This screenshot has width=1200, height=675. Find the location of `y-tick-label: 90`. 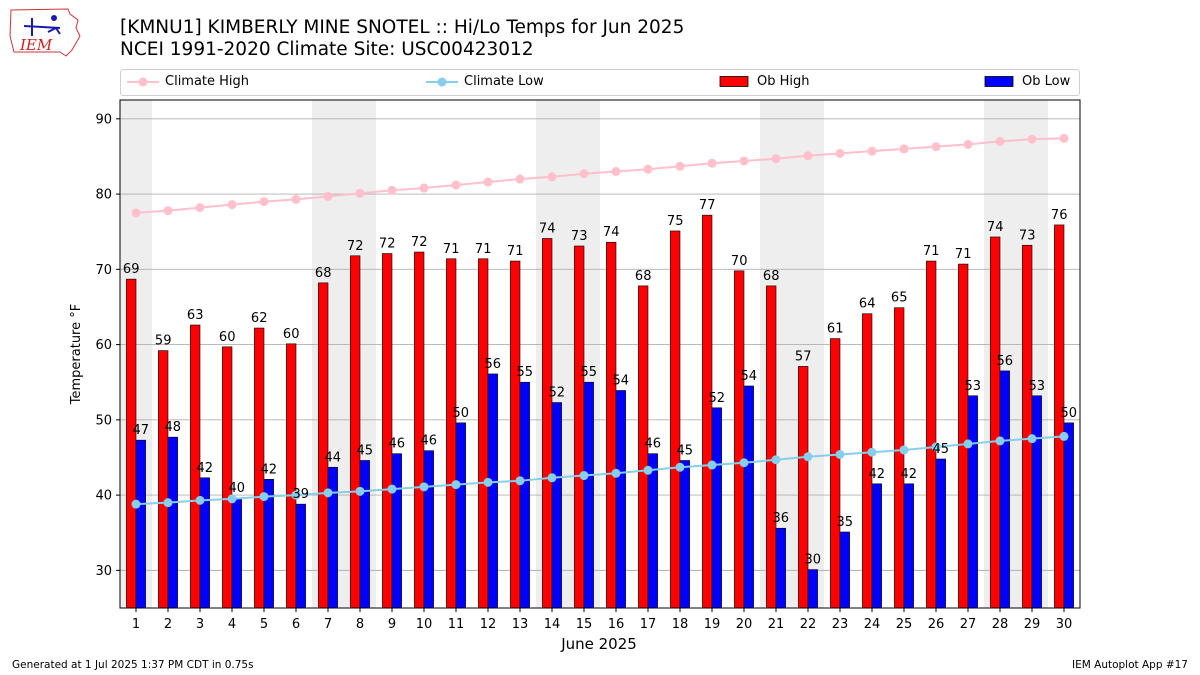

y-tick-label: 90 is located at coordinates (103, 119).